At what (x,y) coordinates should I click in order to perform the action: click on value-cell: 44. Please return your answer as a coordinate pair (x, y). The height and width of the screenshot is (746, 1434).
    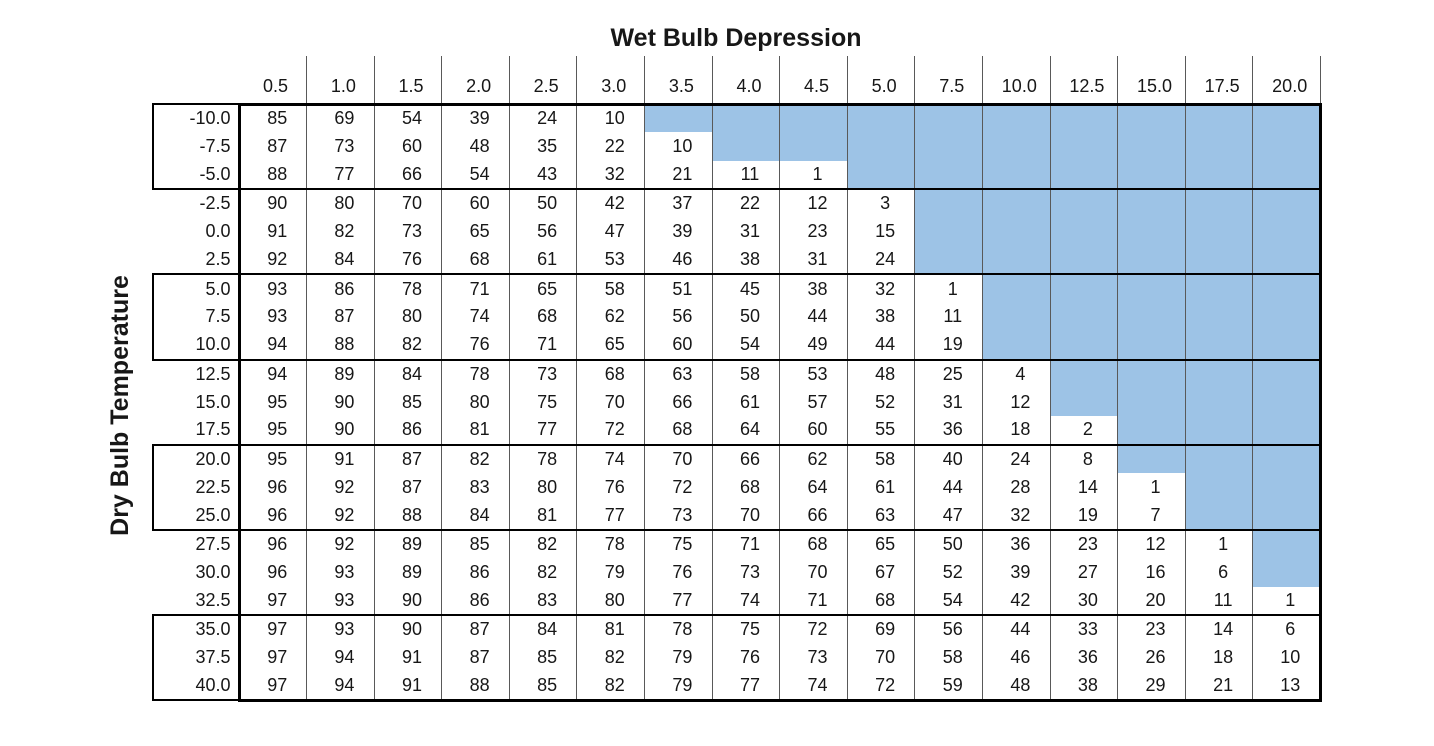
    Looking at the image, I should click on (880, 346).